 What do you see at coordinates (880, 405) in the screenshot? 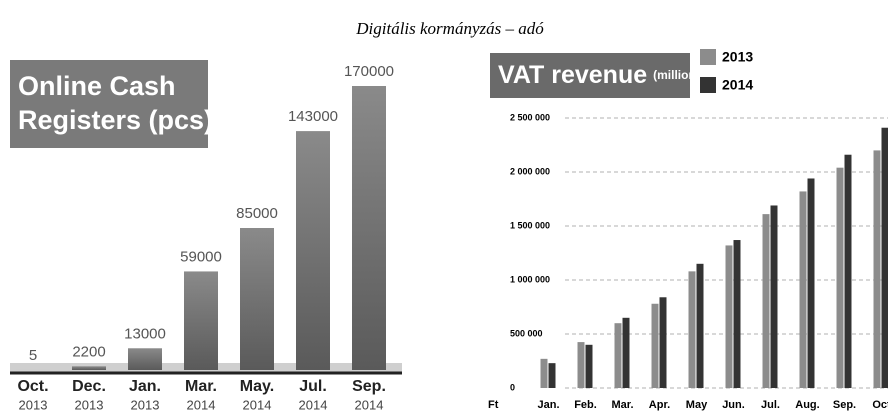
I see `x-tick-label: Oct` at bounding box center [880, 405].